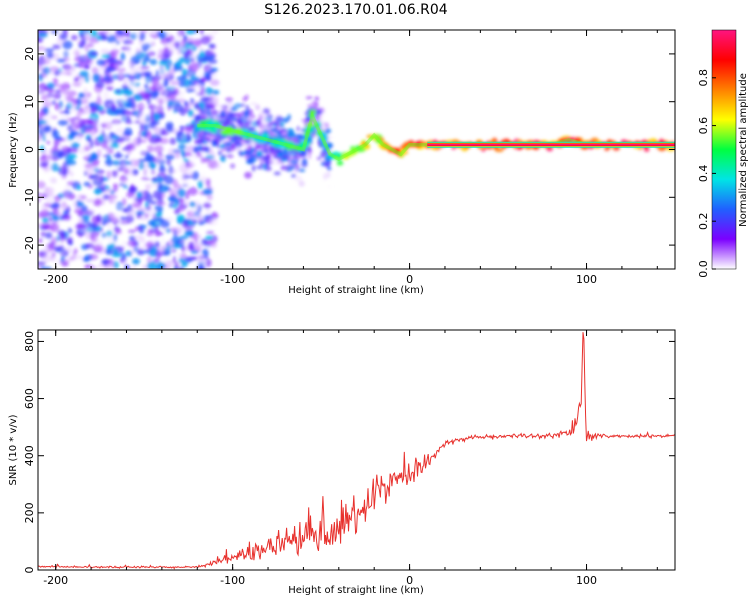 Image resolution: width=750 pixels, height=600 pixels. Describe the element at coordinates (356, 590) in the screenshot. I see `snr-x-label: Height of straight line (km)` at that location.